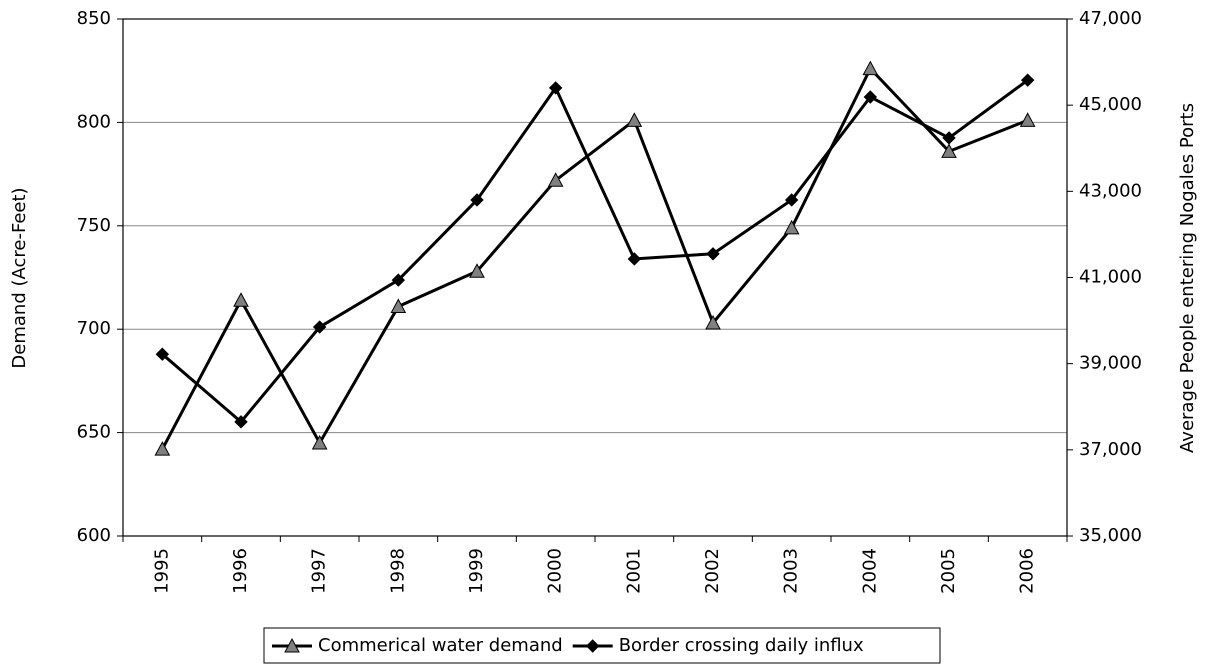 Image resolution: width=1205 pixels, height=664 pixels. Describe the element at coordinates (555, 571) in the screenshot. I see `x-tick-label: 2000` at that location.